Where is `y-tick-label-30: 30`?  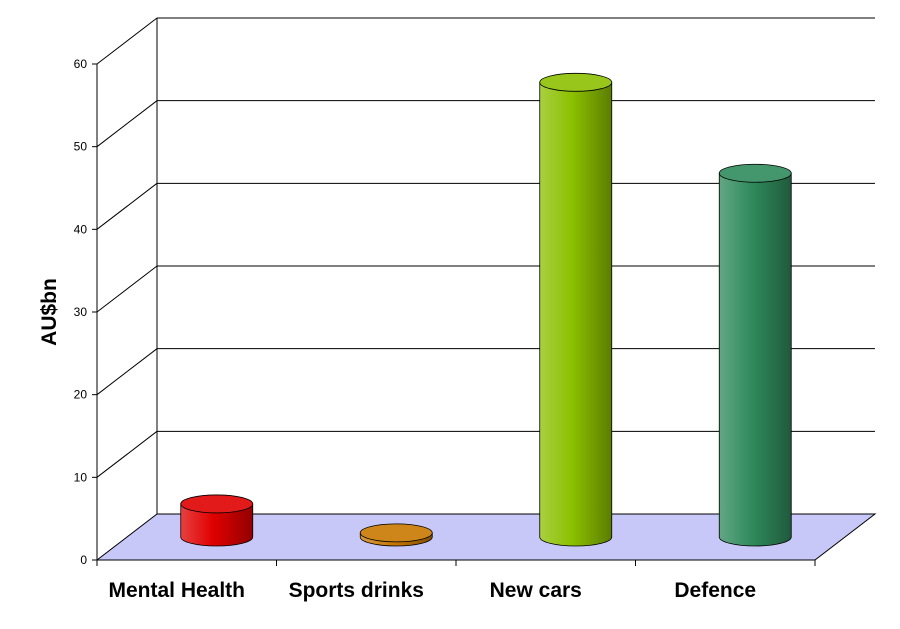
y-tick-label-30: 30 is located at coordinates (81, 312).